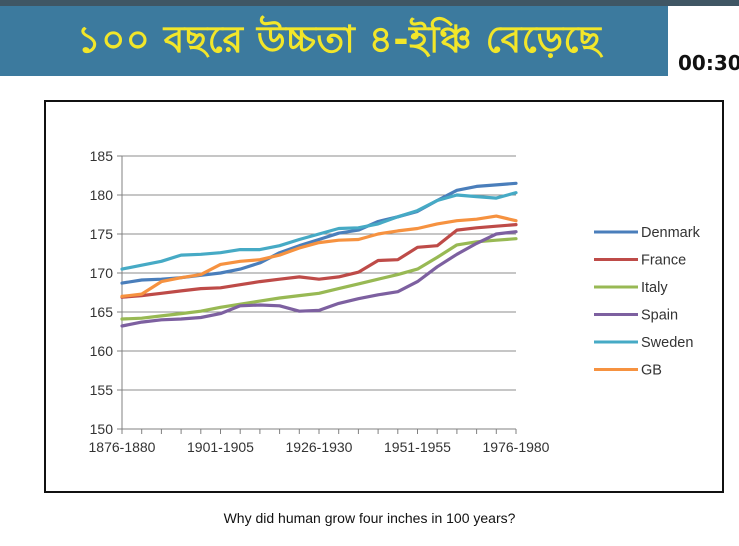  What do you see at coordinates (516, 447) in the screenshot?
I see `x-tick-label: 1976-1980` at bounding box center [516, 447].